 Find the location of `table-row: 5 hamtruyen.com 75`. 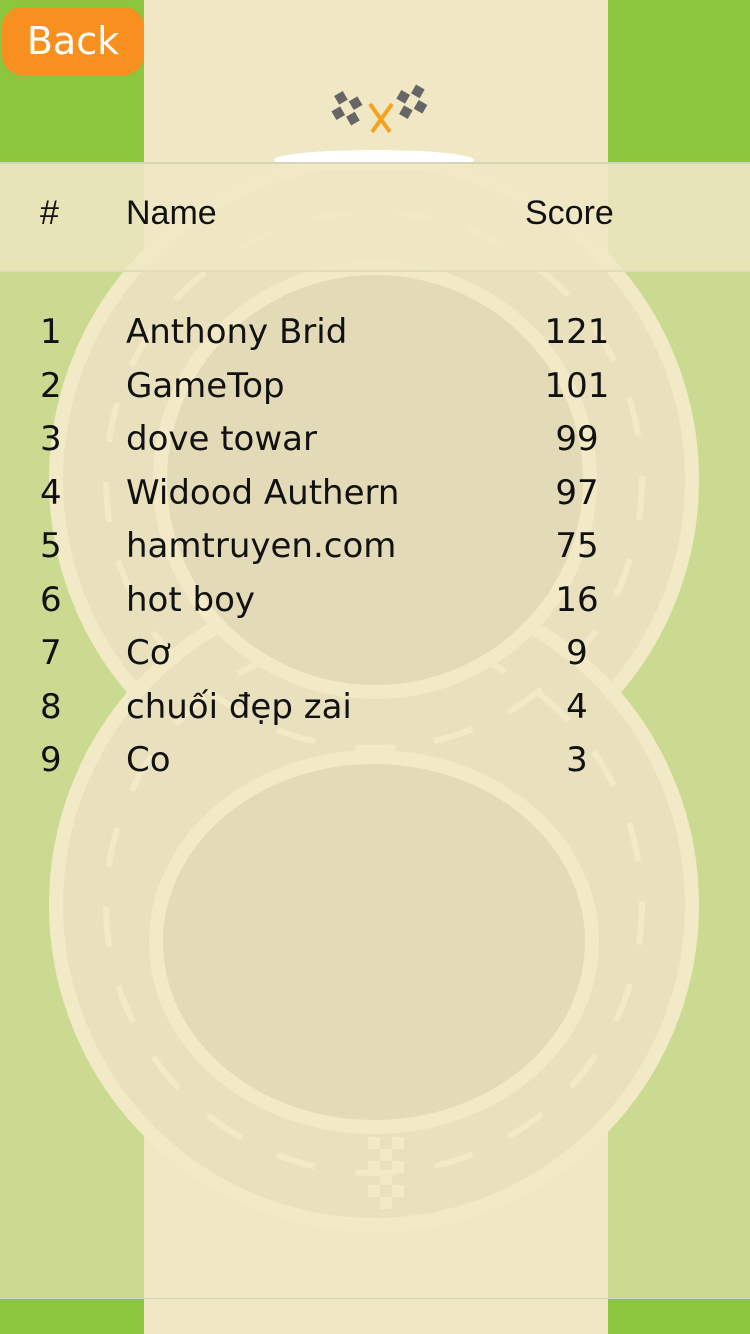

table-row: 5 hamtruyen.com 75 is located at coordinates (375, 552).